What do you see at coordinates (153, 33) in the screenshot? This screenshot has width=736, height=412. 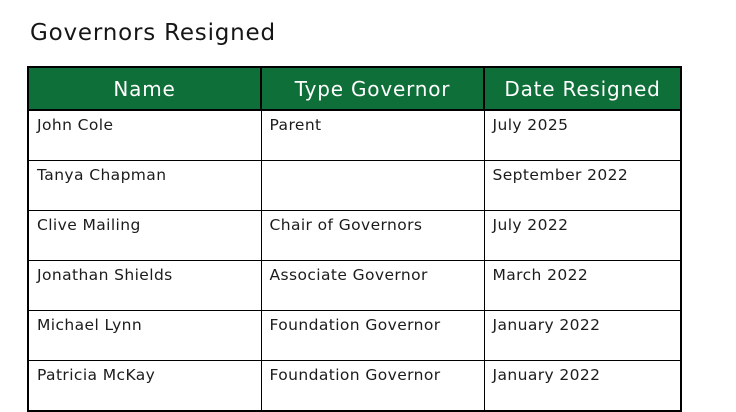 I see `document-title: Governors Resigned` at bounding box center [153, 33].